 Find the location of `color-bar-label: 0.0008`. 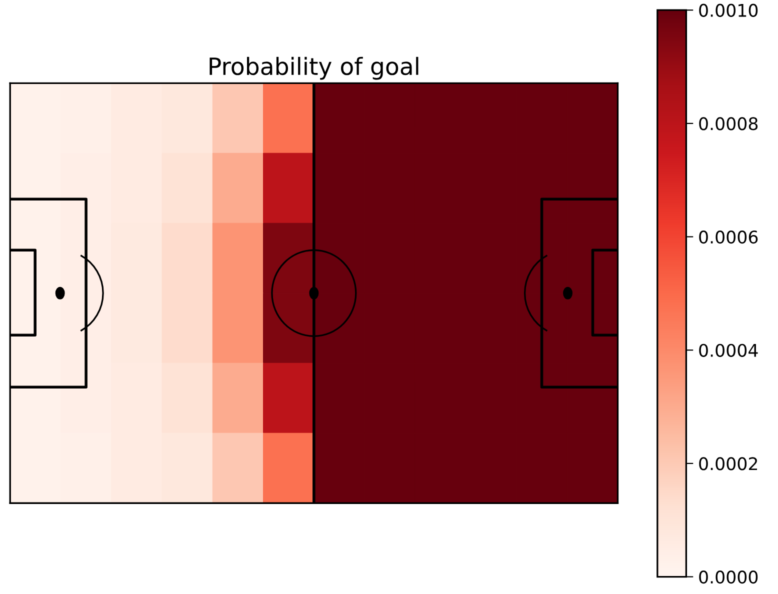

color-bar-label: 0.0008 is located at coordinates (728, 123).